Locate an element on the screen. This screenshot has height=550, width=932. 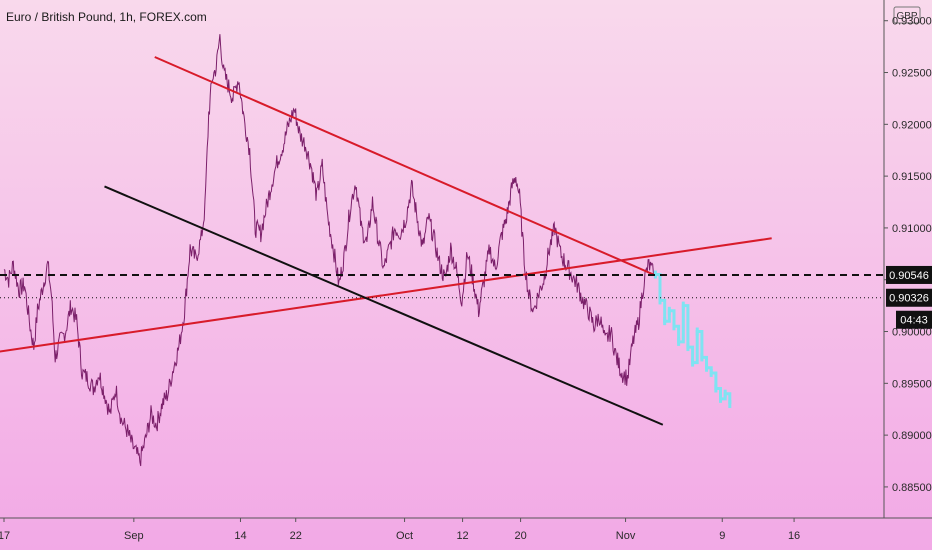
x-tick-label: 22 is located at coordinates (296, 536).